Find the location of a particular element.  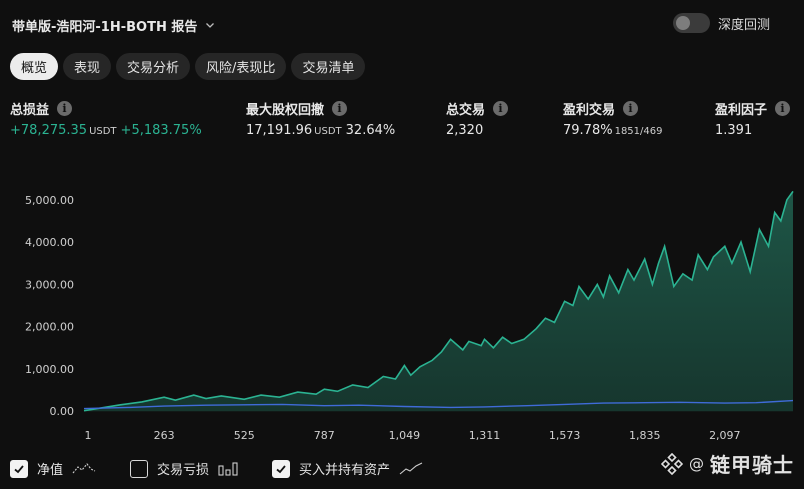

metric-label: 盈利交易 is located at coordinates (589, 110).